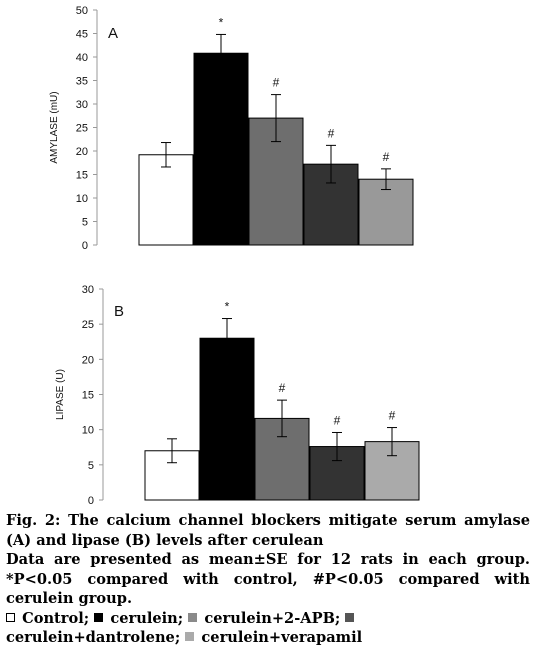 The width and height of the screenshot is (538, 653). What do you see at coordinates (82, 35) in the screenshot?
I see `y-tick-label: 45` at bounding box center [82, 35].